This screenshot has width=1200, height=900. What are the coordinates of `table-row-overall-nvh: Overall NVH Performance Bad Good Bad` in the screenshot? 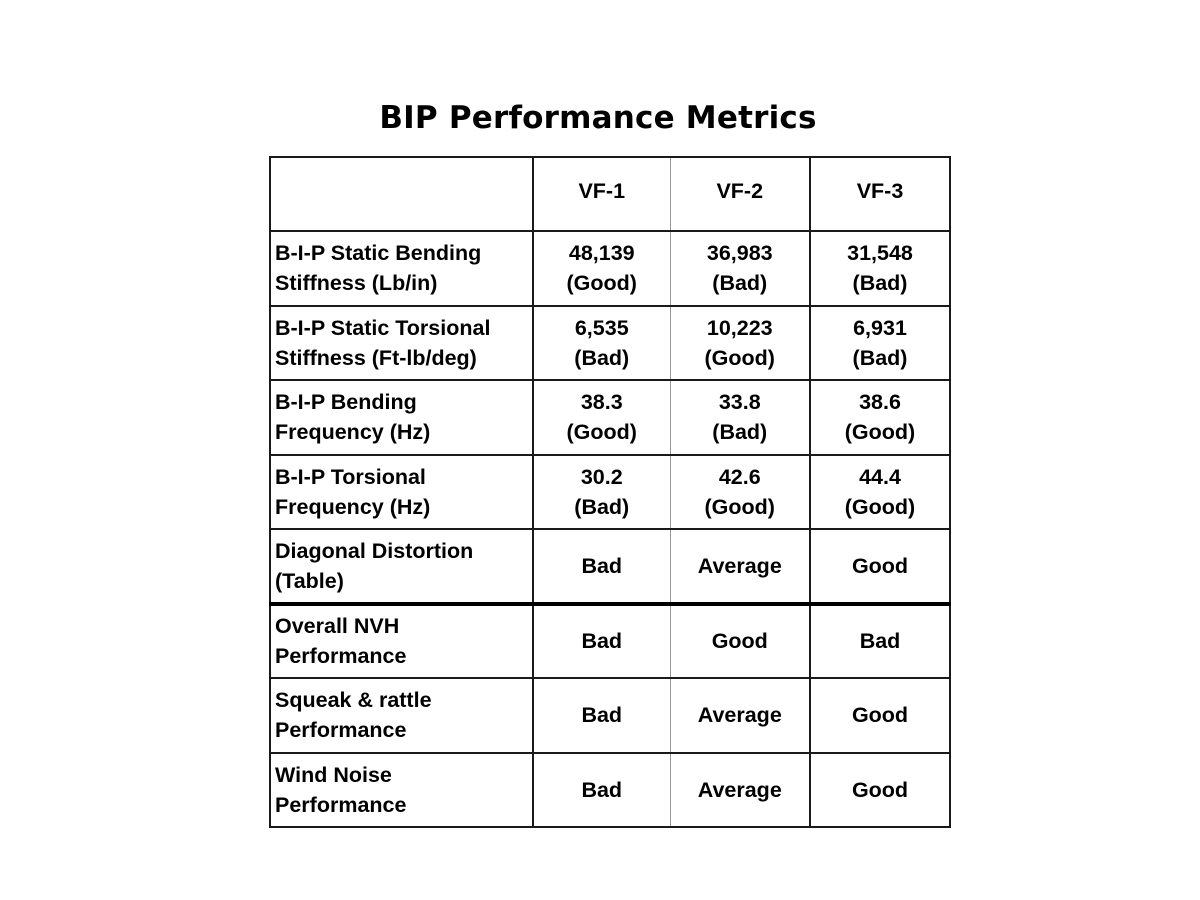 It's located at (610, 640).